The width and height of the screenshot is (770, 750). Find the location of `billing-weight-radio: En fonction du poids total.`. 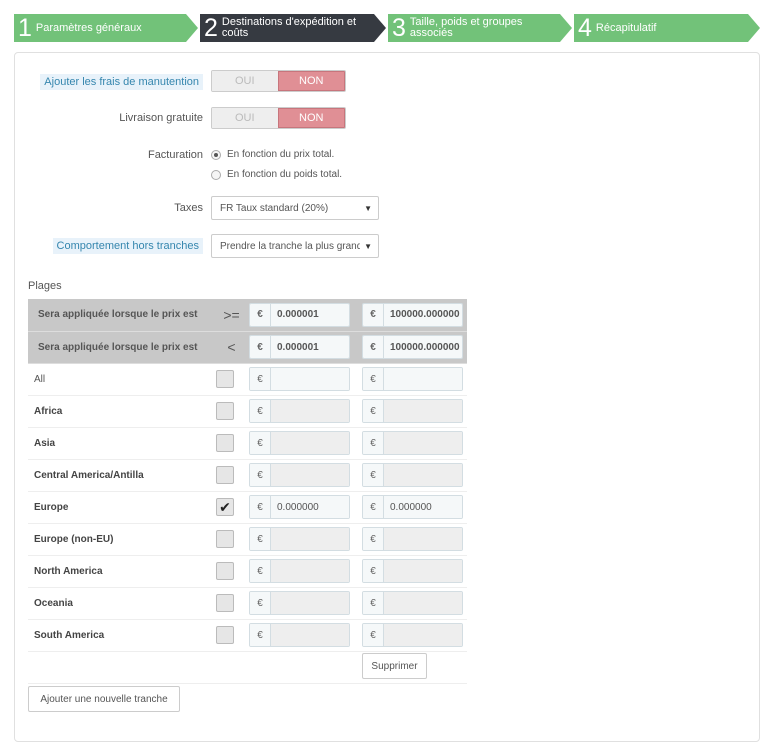

billing-weight-radio: En fonction du poids total. is located at coordinates (276, 174).